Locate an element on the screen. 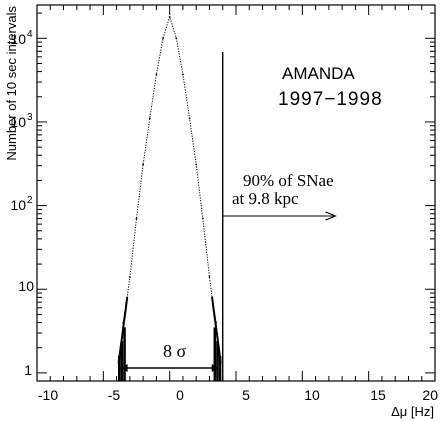  tail-step-left is located at coordinates (123, 330).